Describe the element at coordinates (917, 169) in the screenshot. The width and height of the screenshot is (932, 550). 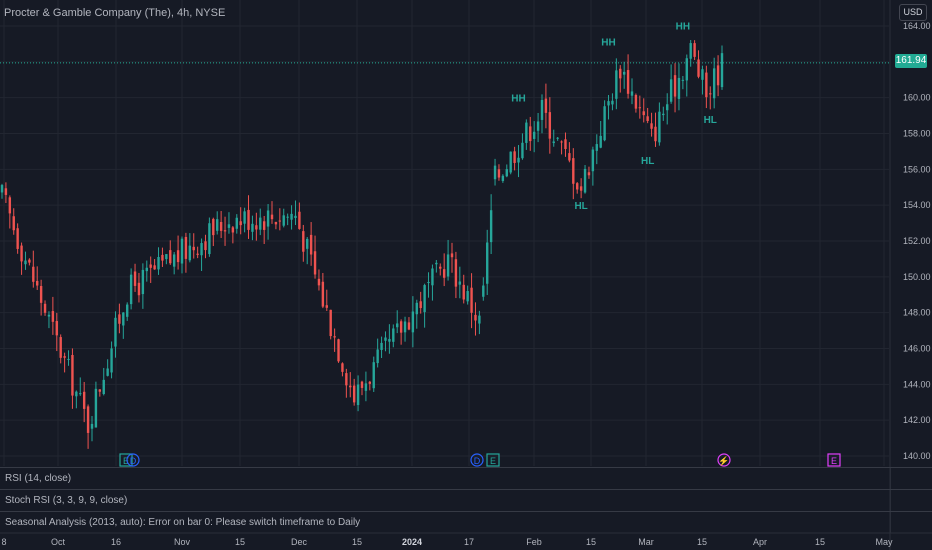
I see `price-tick-label: 156.00` at that location.